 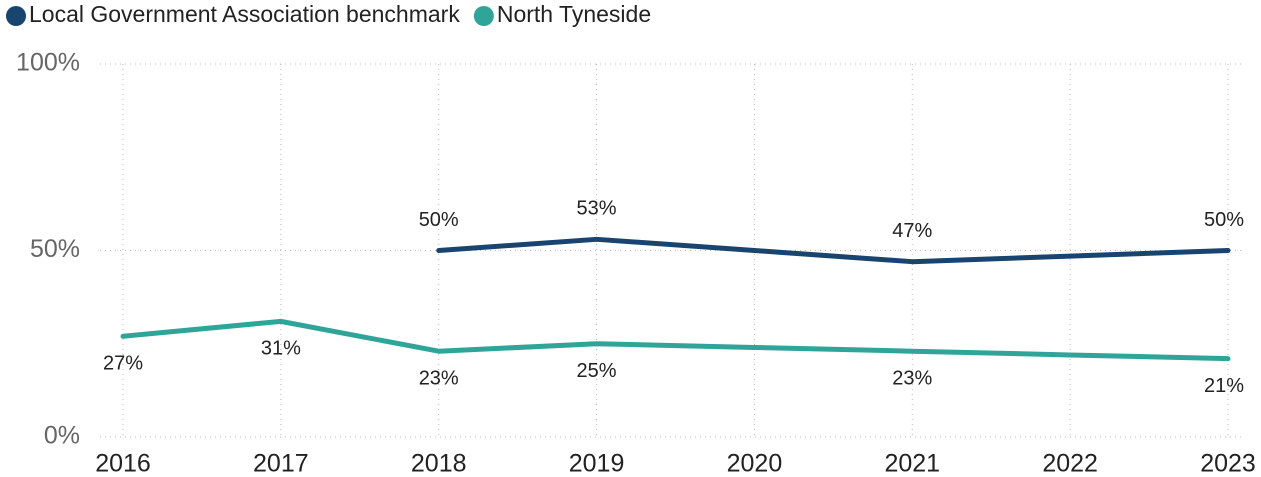 What do you see at coordinates (597, 209) in the screenshot?
I see `data-label: 53%` at bounding box center [597, 209].